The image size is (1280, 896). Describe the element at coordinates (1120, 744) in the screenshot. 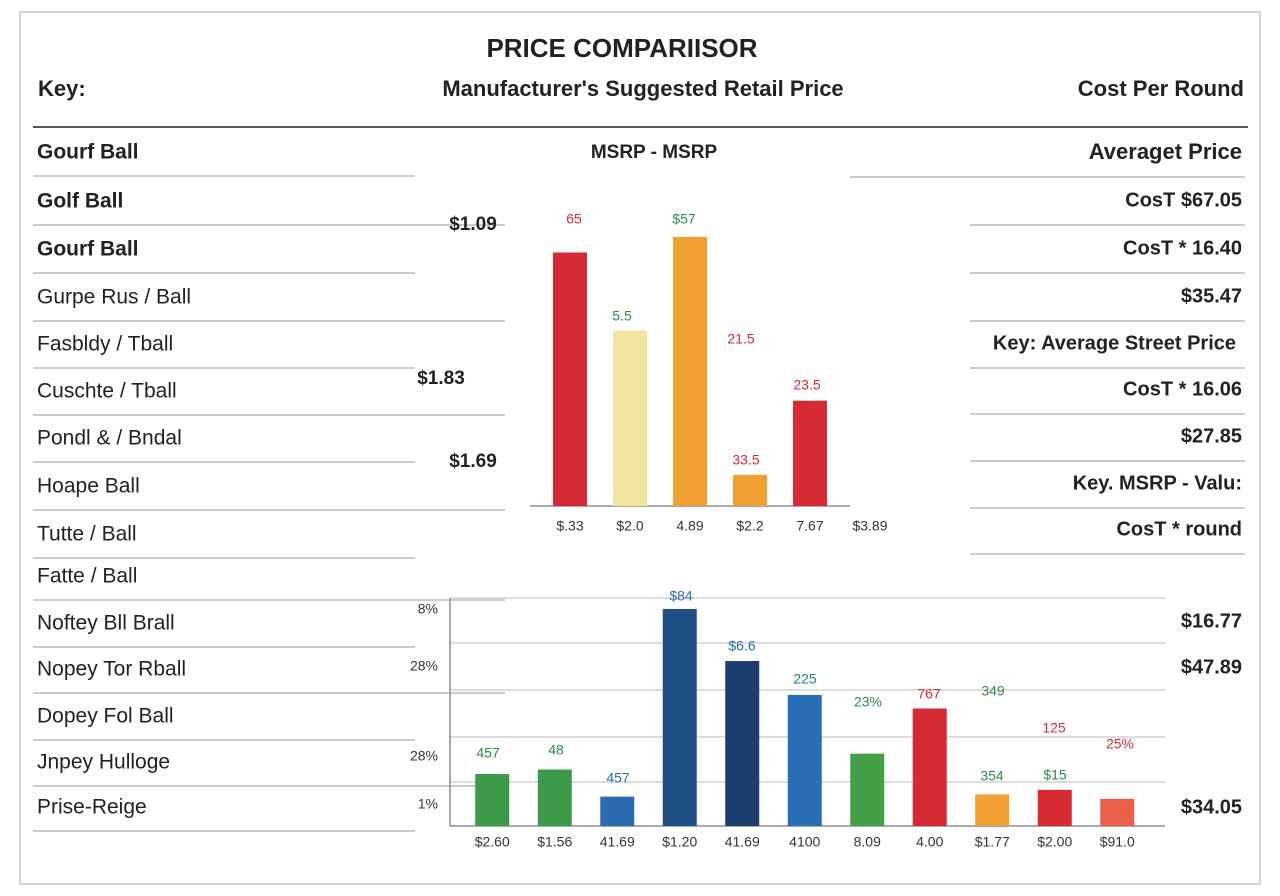

I see `annotation: 25%` at that location.